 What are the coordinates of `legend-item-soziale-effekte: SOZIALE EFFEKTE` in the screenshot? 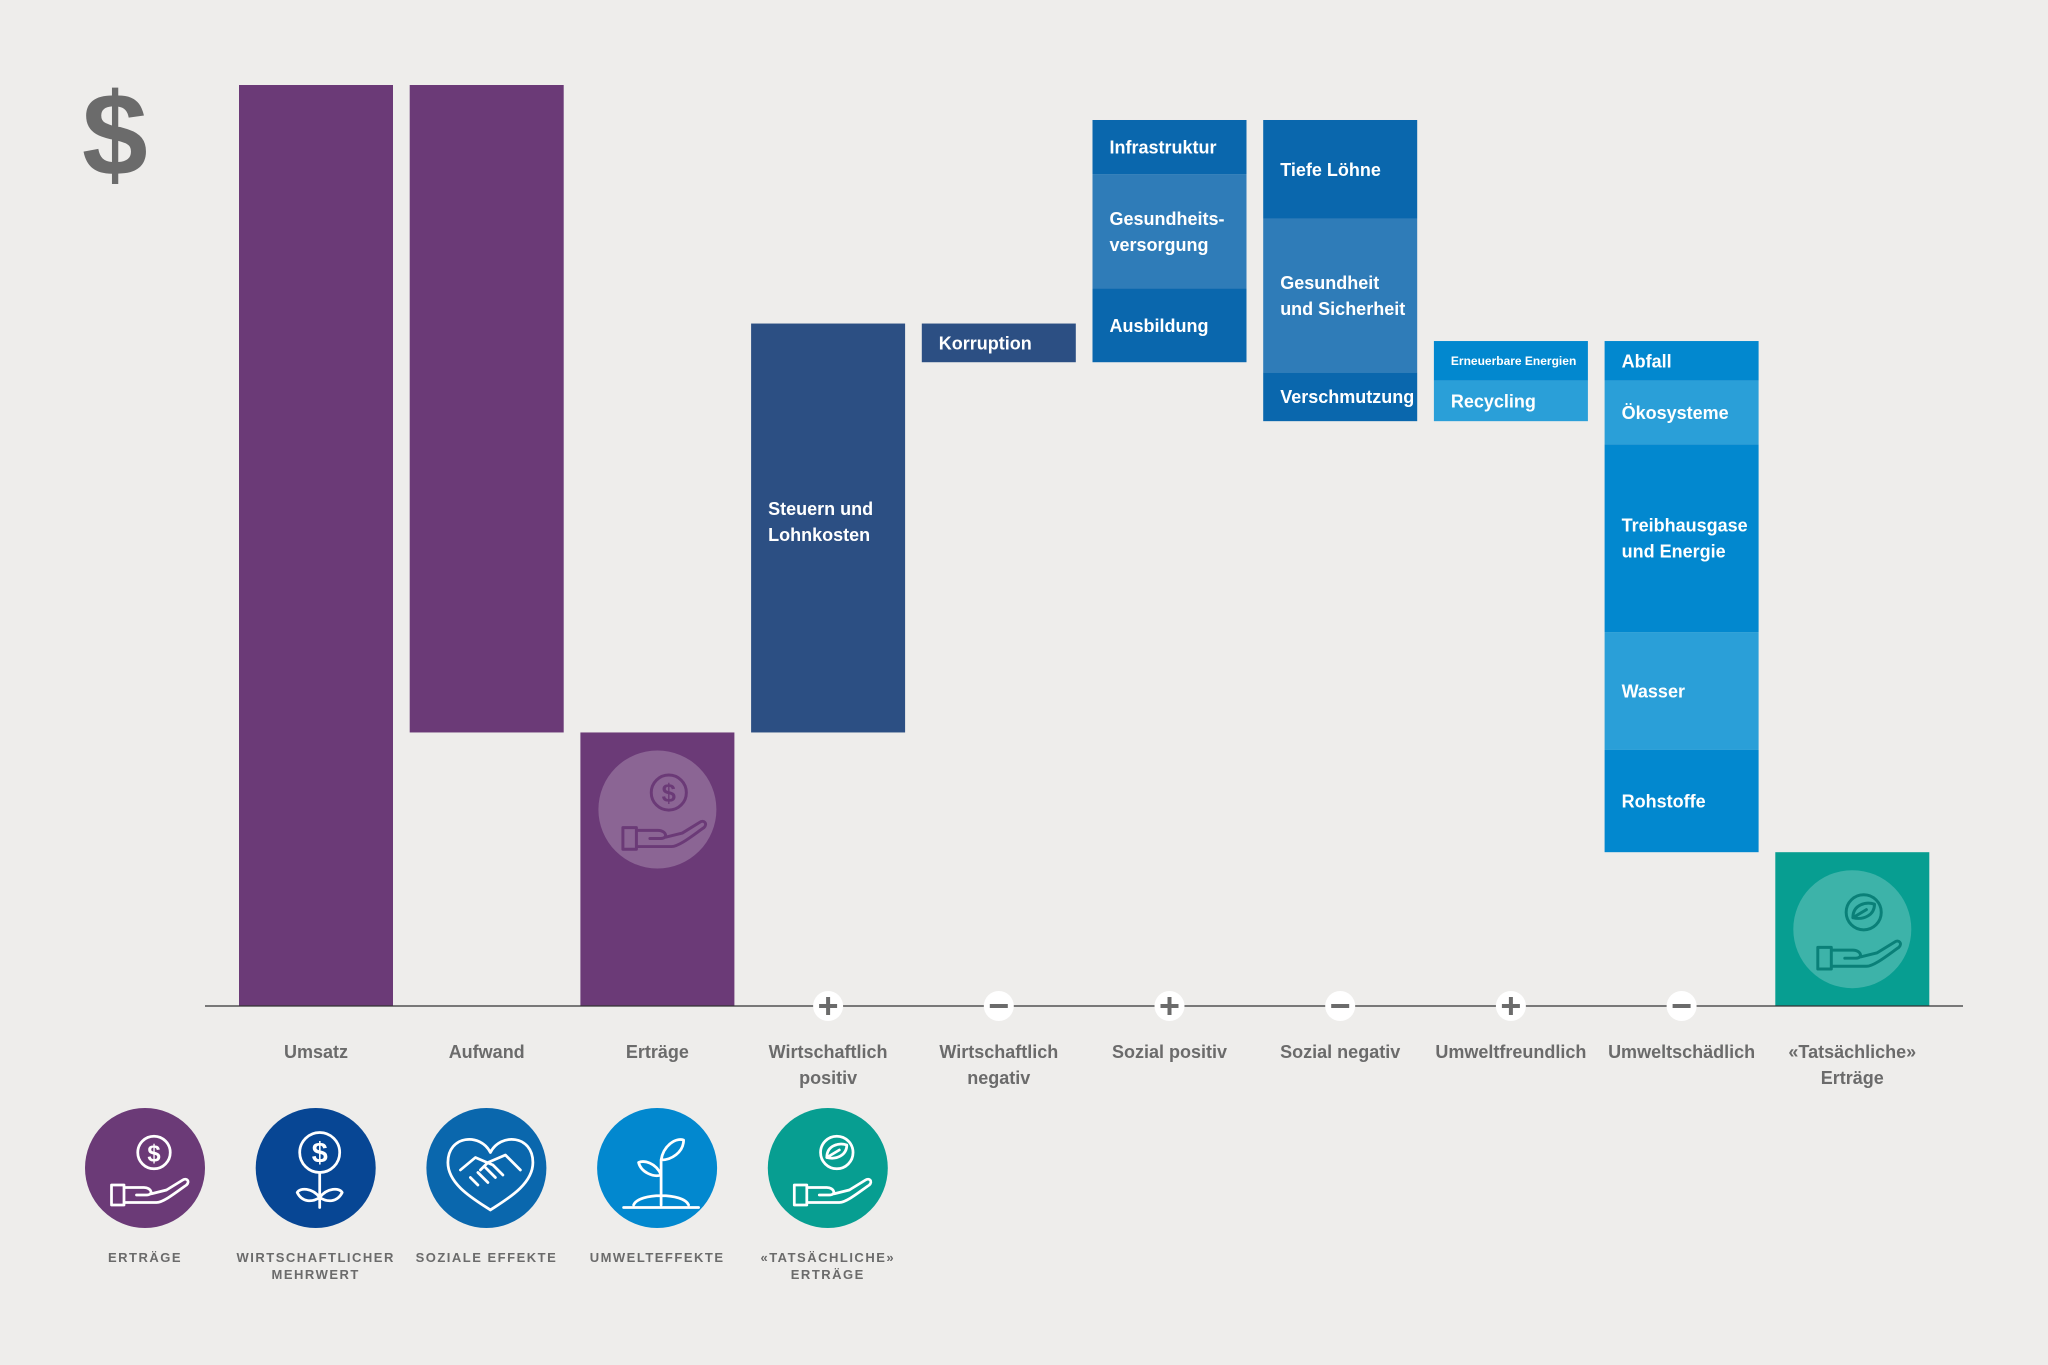 It's located at (487, 1186).